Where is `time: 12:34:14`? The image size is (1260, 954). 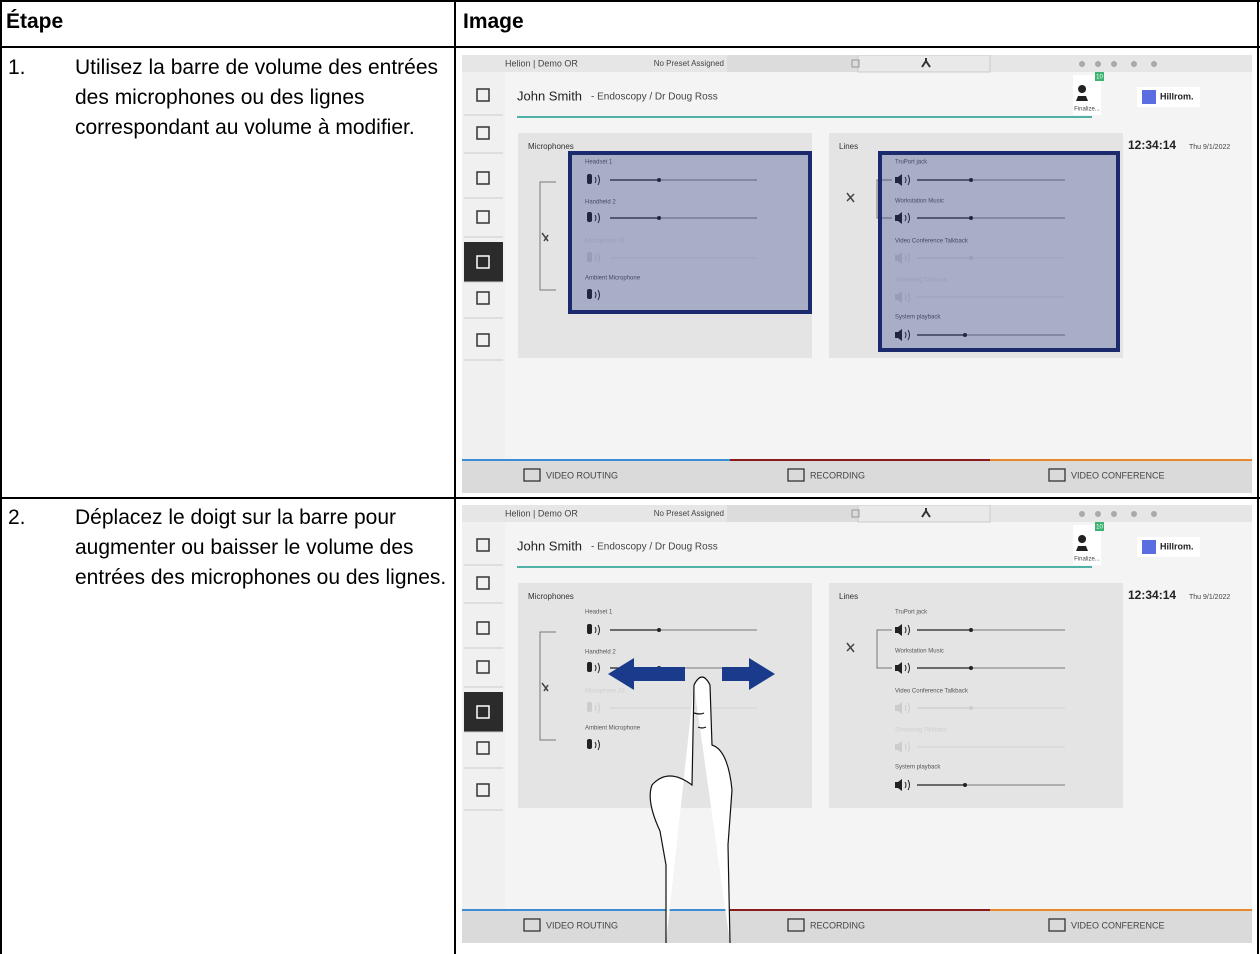
time: 12:34:14 is located at coordinates (1152, 595).